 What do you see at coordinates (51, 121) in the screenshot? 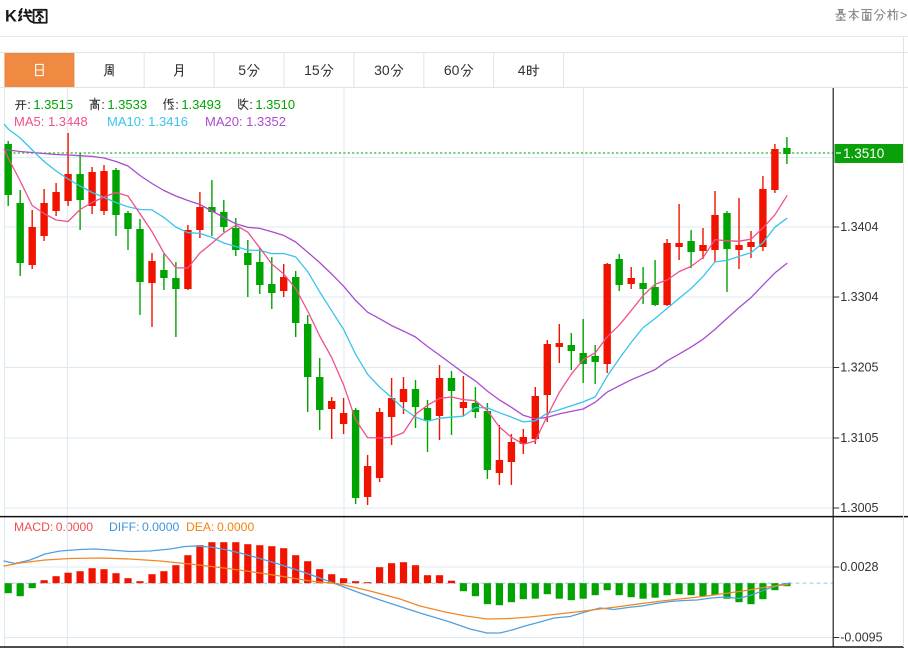
I see `svg-text: MA5: 1.3448` at bounding box center [51, 121].